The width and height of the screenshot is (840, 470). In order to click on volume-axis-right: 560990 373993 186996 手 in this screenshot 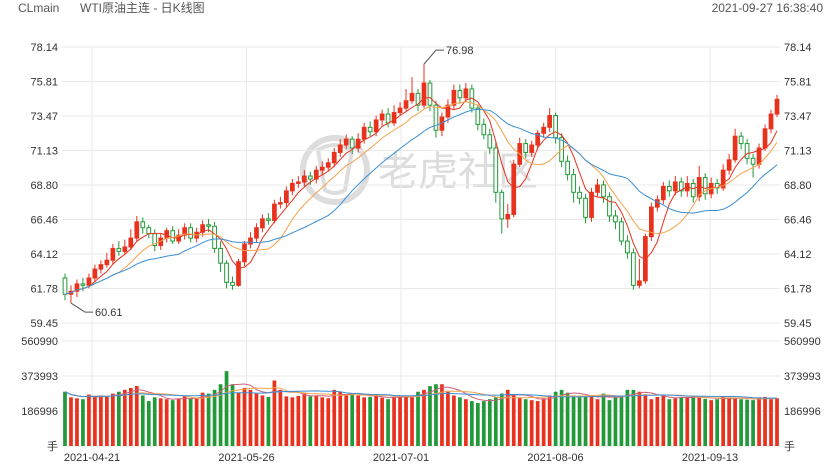, I will do `click(802, 394)`.